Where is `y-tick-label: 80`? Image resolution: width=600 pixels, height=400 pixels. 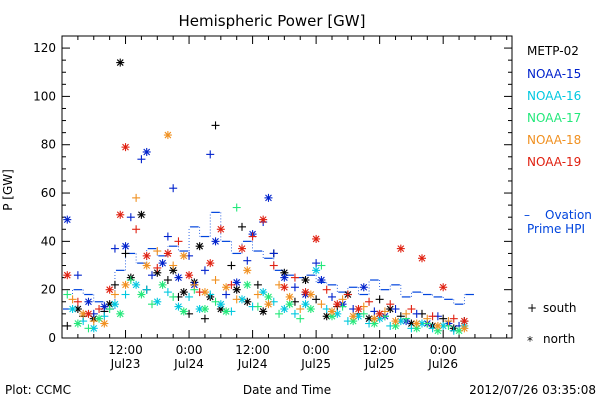
y-tick-label: 80 is located at coordinates (48, 145).